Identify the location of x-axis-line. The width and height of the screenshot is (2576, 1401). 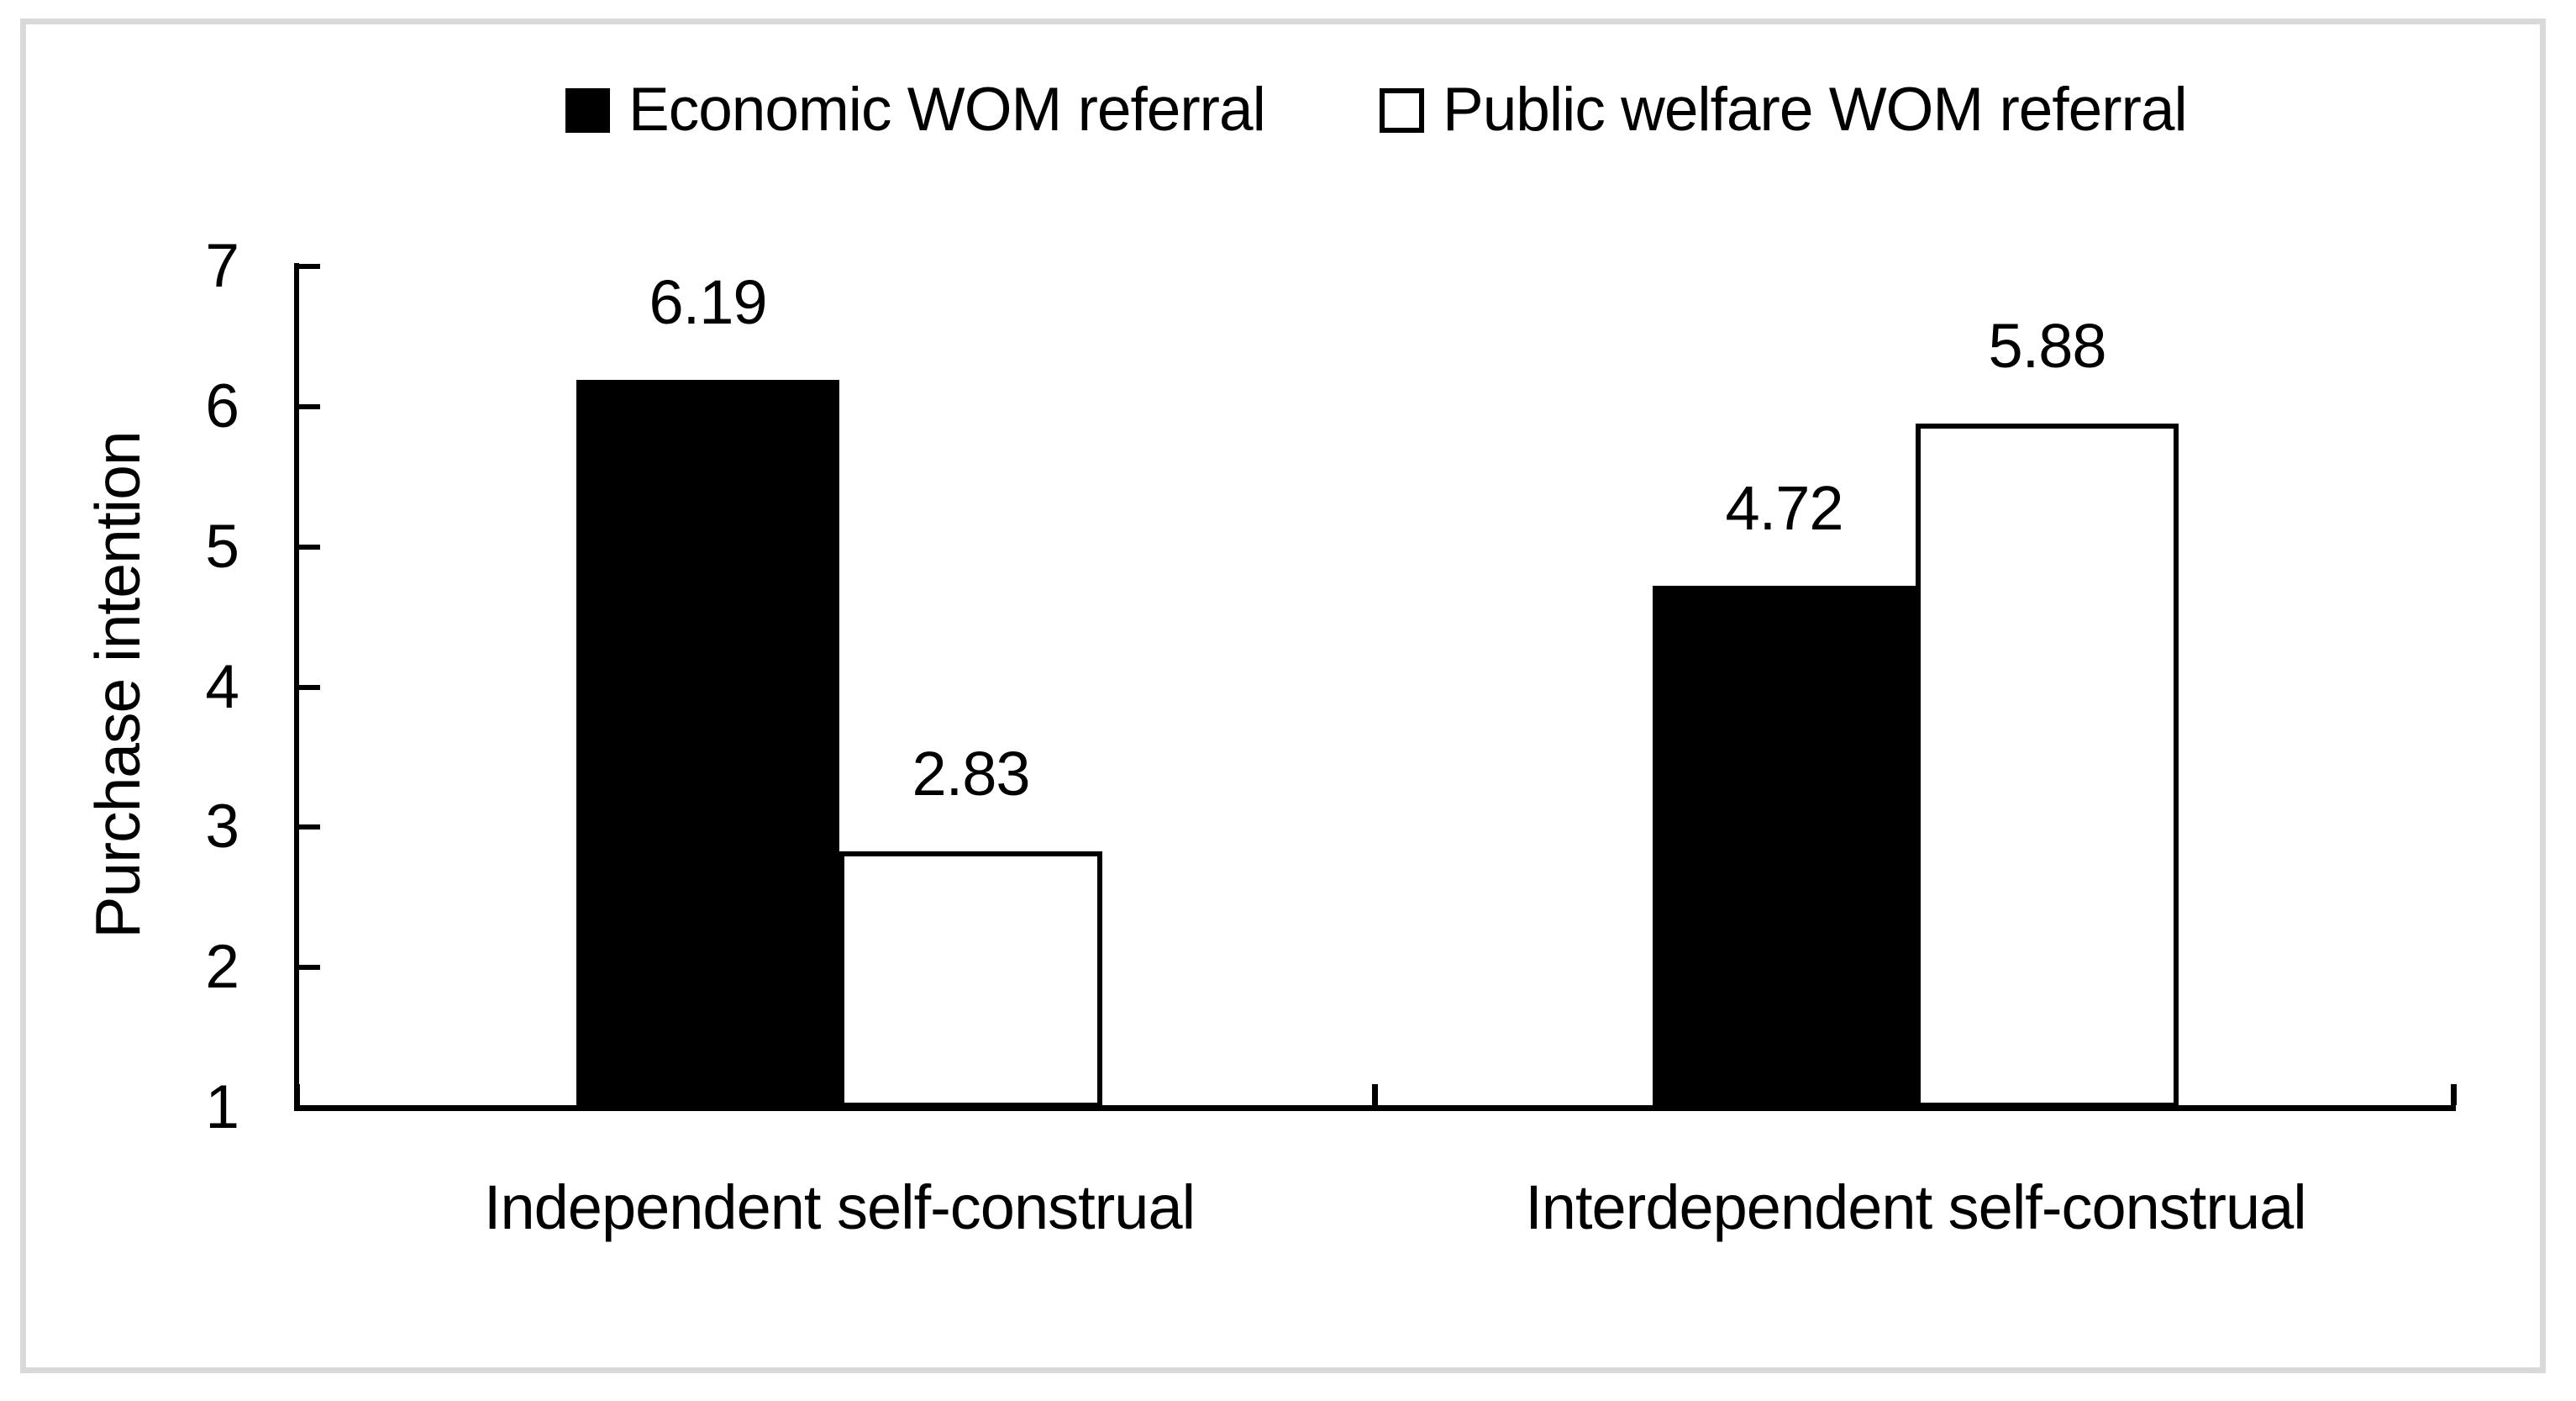
(1375, 1108).